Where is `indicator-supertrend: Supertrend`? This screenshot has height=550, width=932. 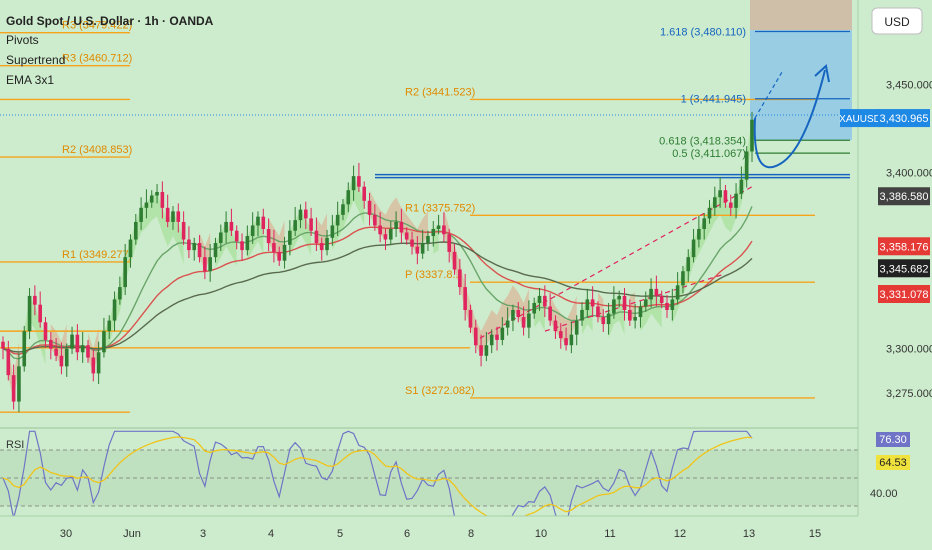
indicator-supertrend: Supertrend is located at coordinates (35, 60).